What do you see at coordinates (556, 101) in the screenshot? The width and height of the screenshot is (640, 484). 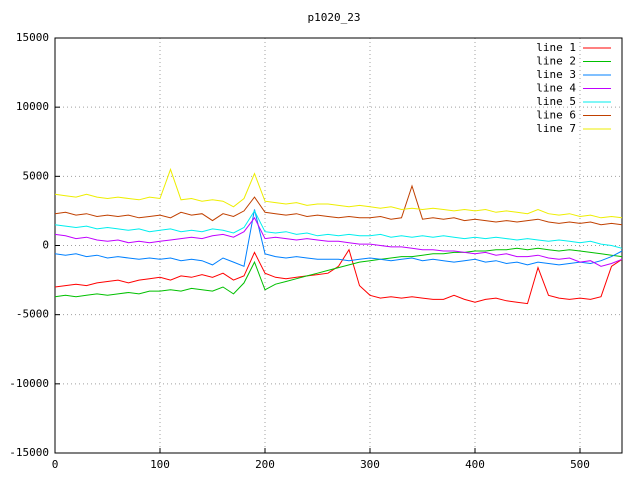 I see `legend-label: line 5` at bounding box center [556, 101].